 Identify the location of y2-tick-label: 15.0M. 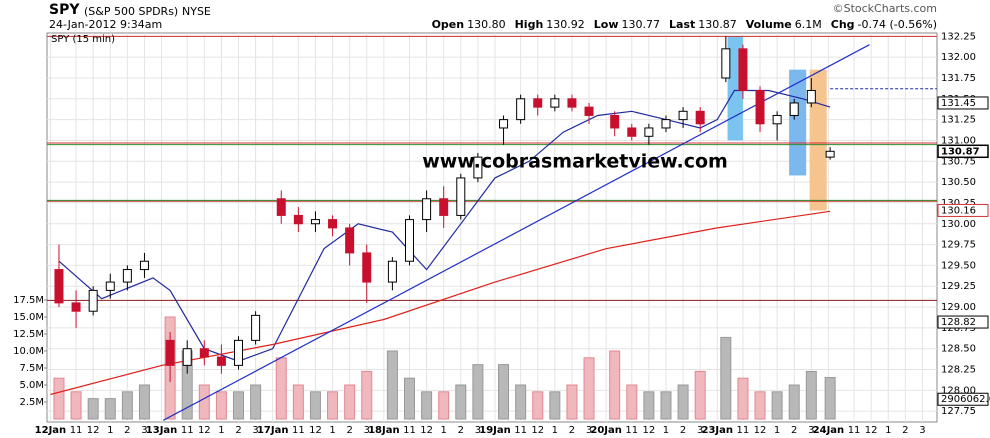
(28, 317).